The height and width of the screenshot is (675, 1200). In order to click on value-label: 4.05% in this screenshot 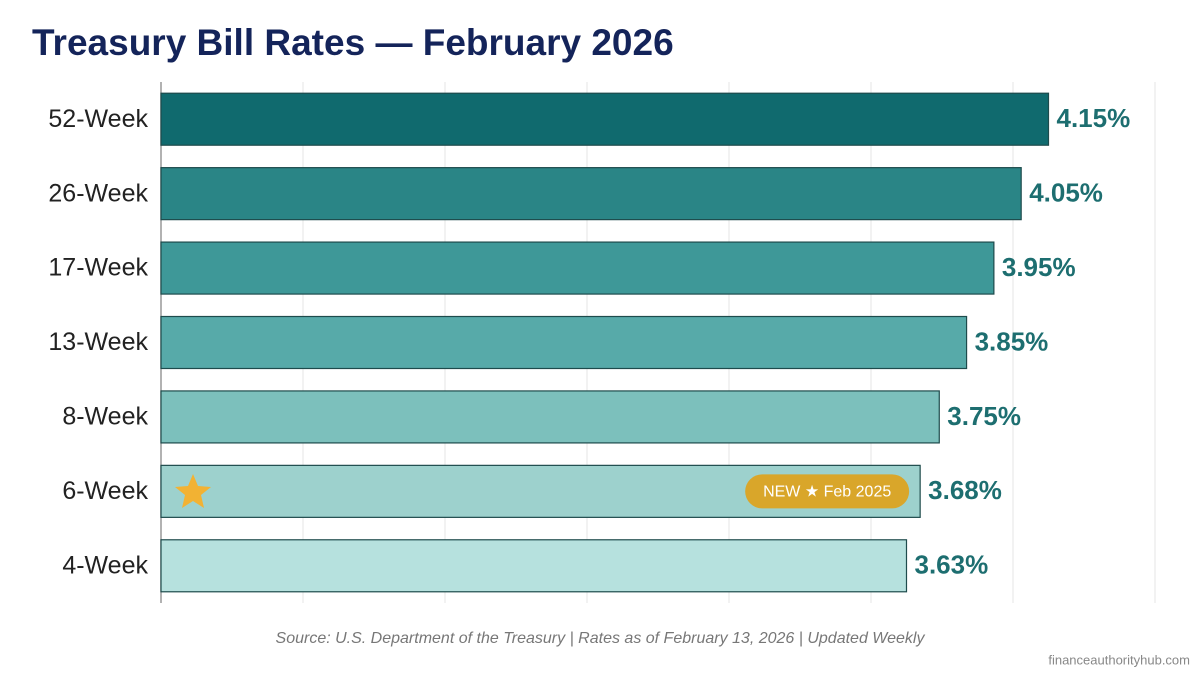, I will do `click(1066, 193)`.